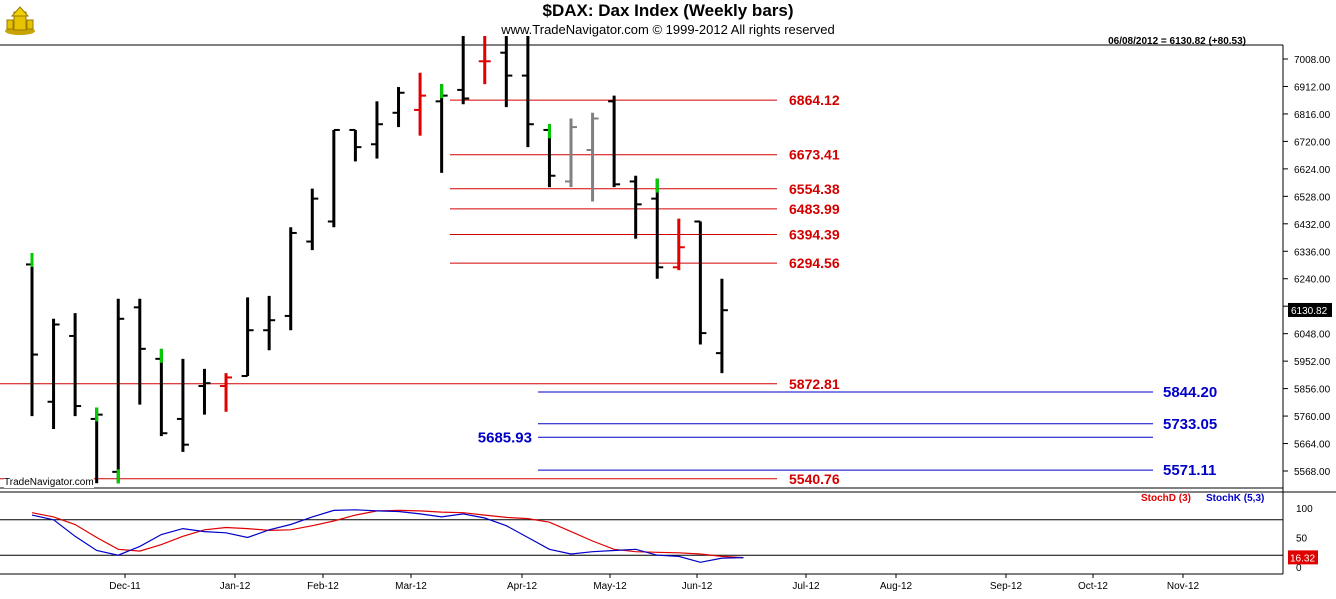 The height and width of the screenshot is (599, 1336). I want to click on y-axis-tick-label: 5664.00, so click(1312, 445).